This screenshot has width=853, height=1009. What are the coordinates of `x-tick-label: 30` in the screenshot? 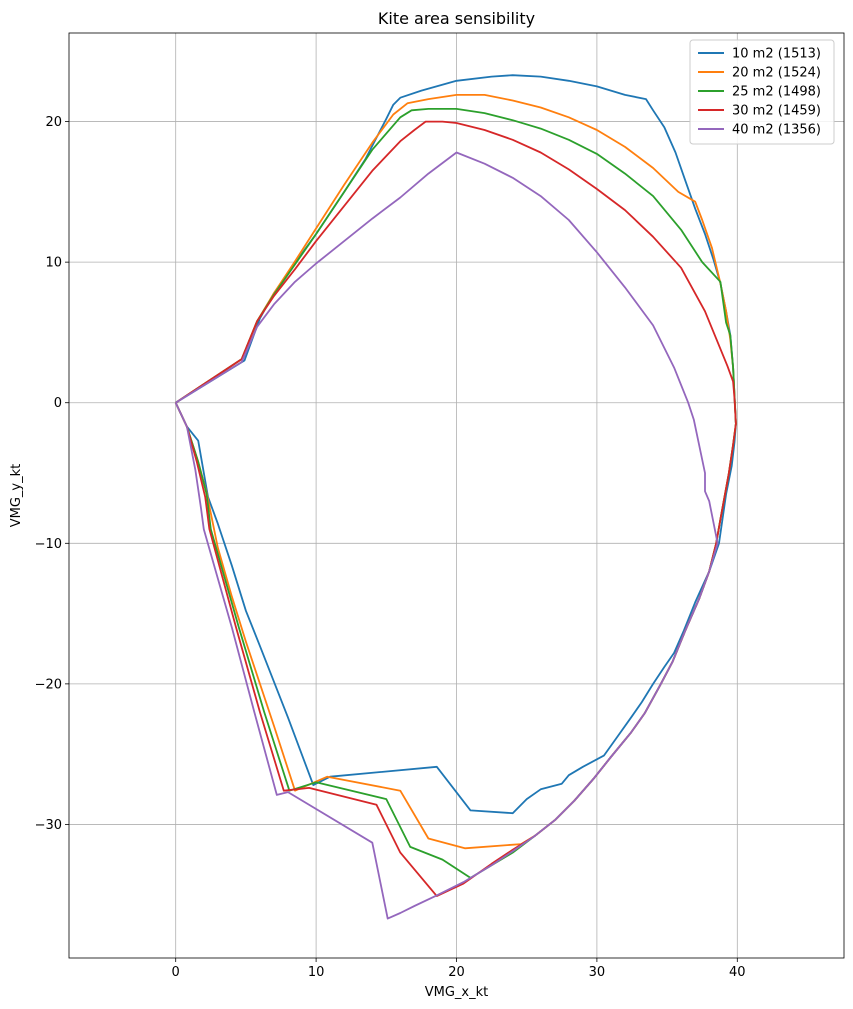 It's located at (597, 972).